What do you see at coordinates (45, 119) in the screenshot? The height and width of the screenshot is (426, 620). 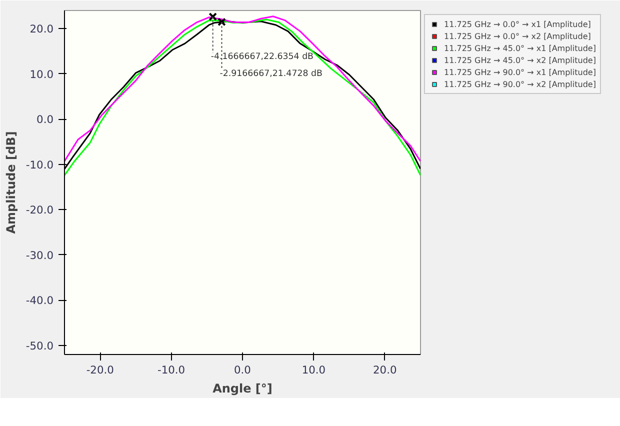 I see `y-tick-label: 0.0` at bounding box center [45, 119].